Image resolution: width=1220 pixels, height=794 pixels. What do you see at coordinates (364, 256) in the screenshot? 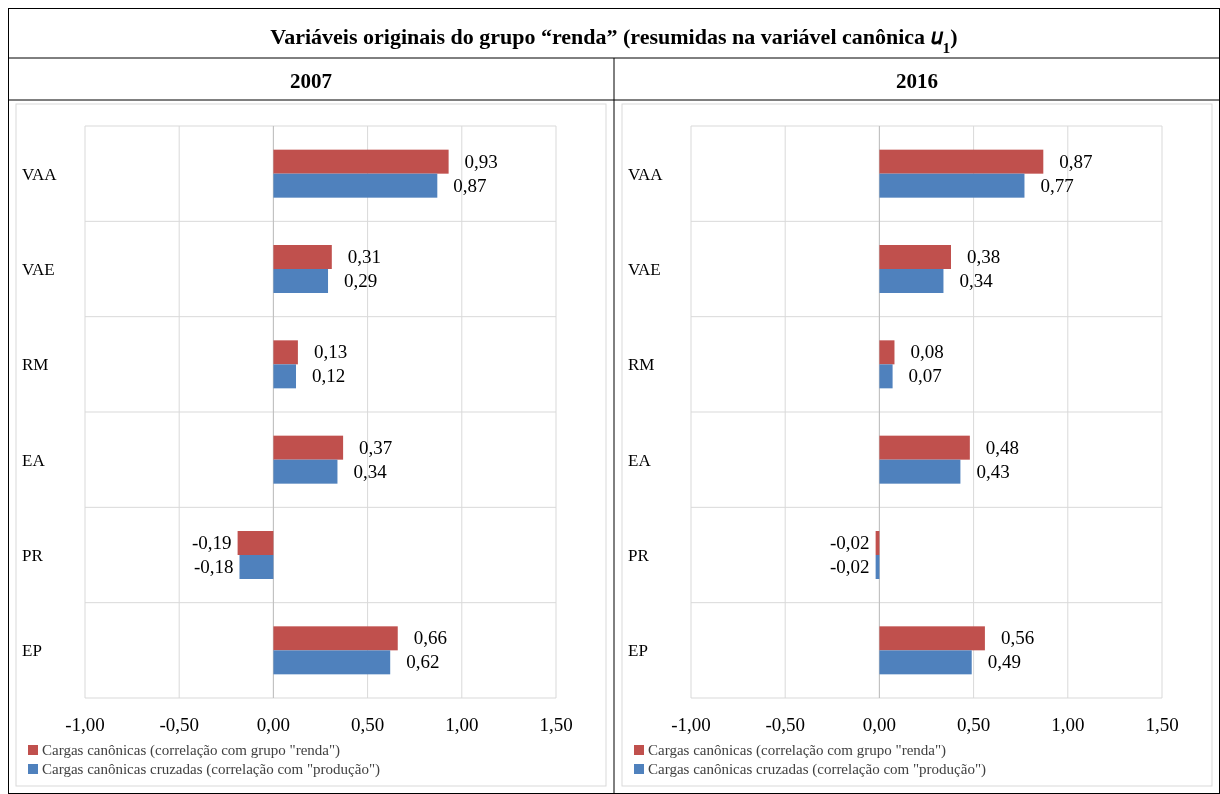
I see `data-label: 0,31` at bounding box center [364, 256].